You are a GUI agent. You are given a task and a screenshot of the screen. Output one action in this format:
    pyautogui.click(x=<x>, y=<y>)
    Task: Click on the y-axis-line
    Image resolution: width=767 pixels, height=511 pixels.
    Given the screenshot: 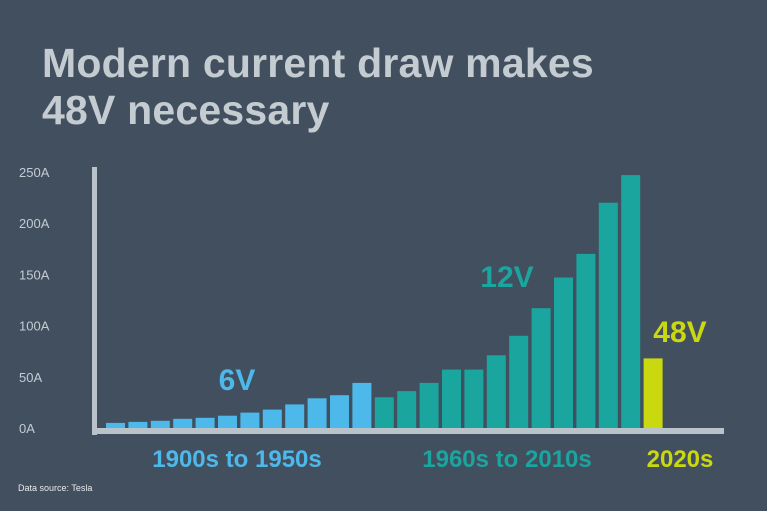 What is the action you would take?
    pyautogui.click(x=94, y=301)
    